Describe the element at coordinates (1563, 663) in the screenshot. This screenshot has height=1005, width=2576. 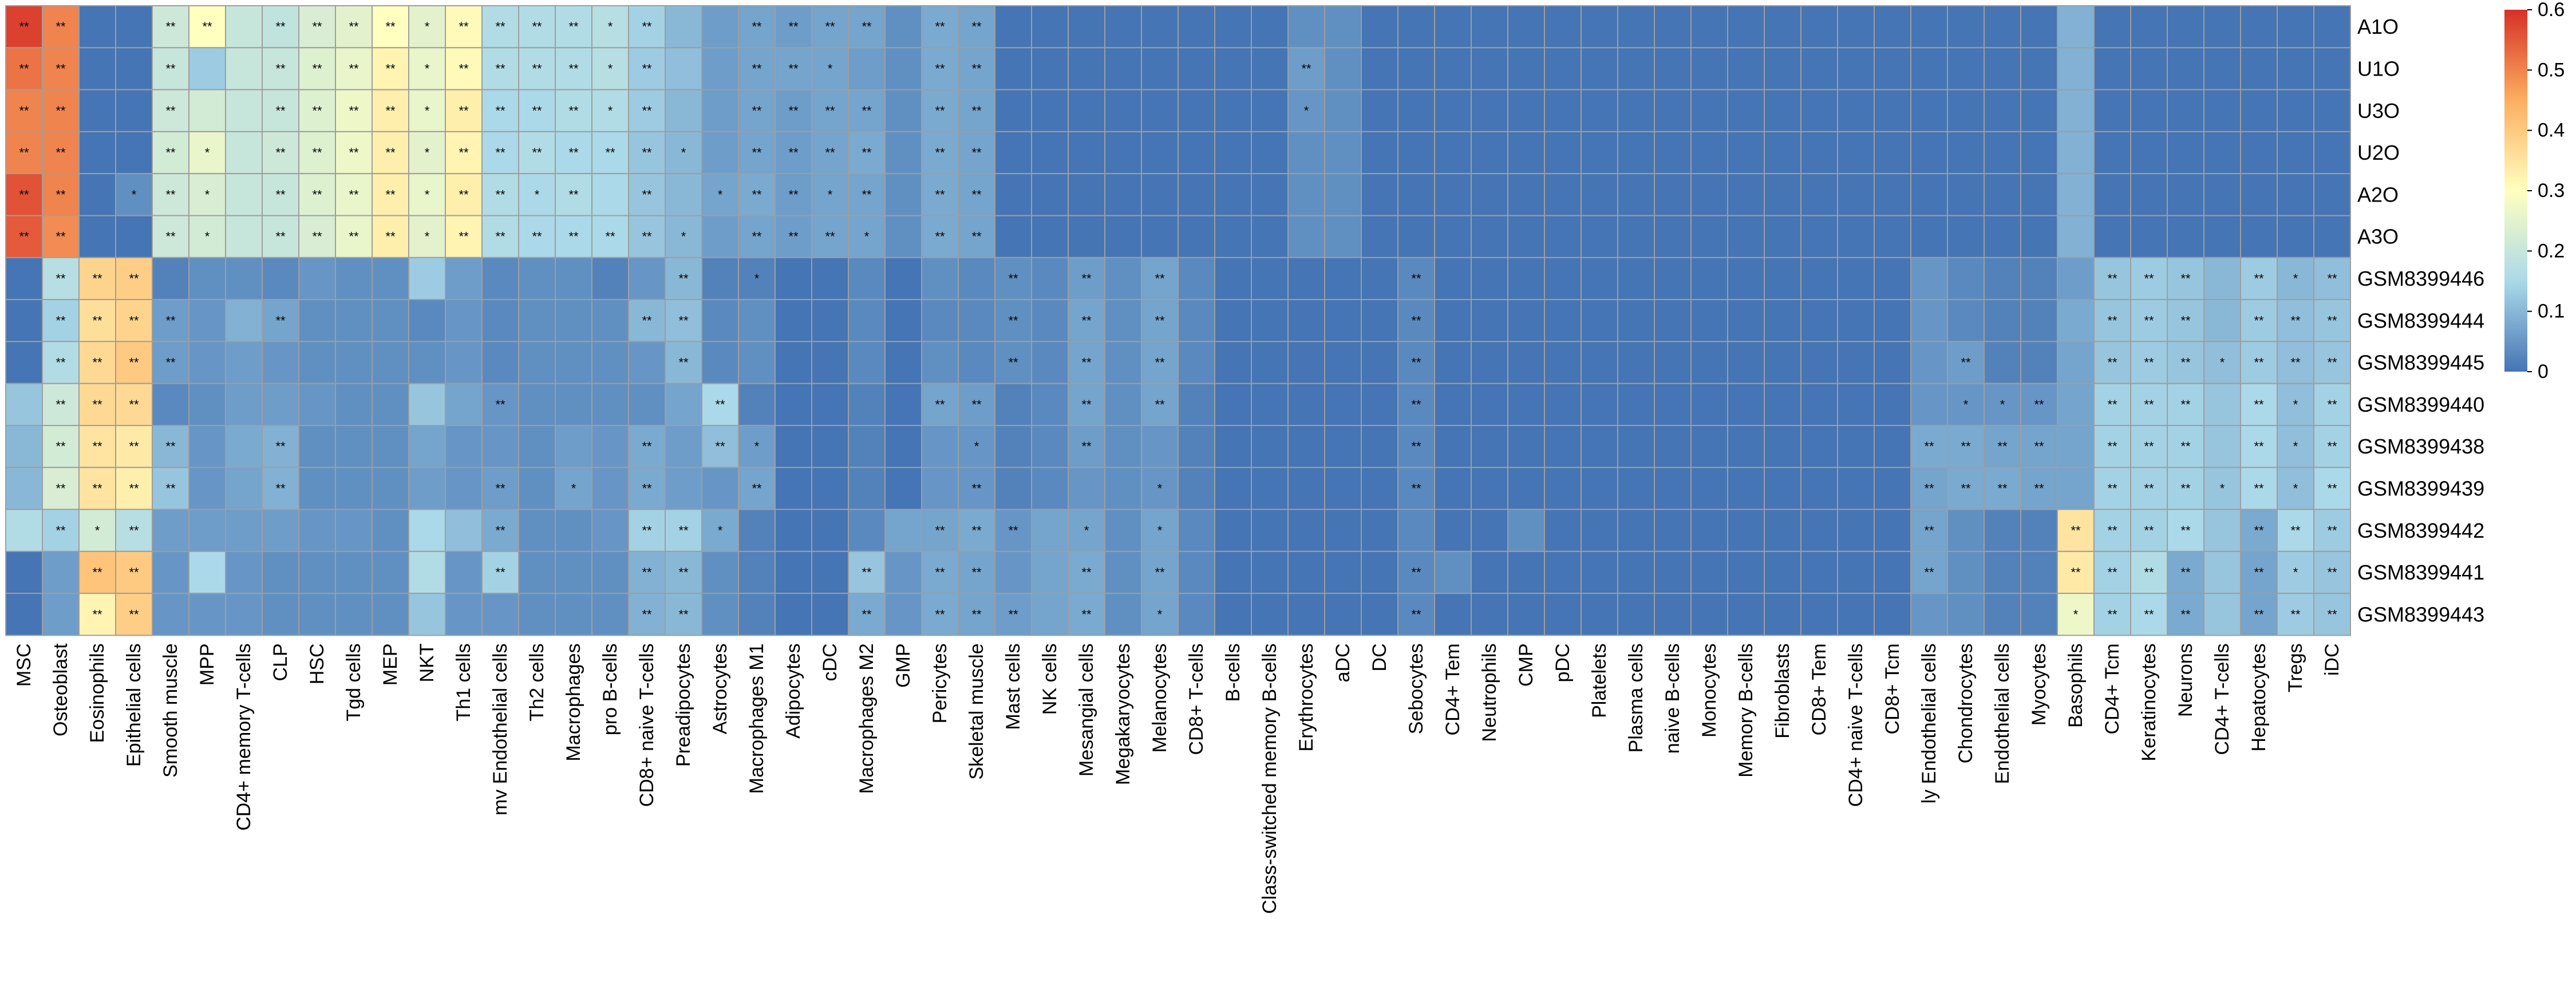
I see `column-label: pDC` at that location.